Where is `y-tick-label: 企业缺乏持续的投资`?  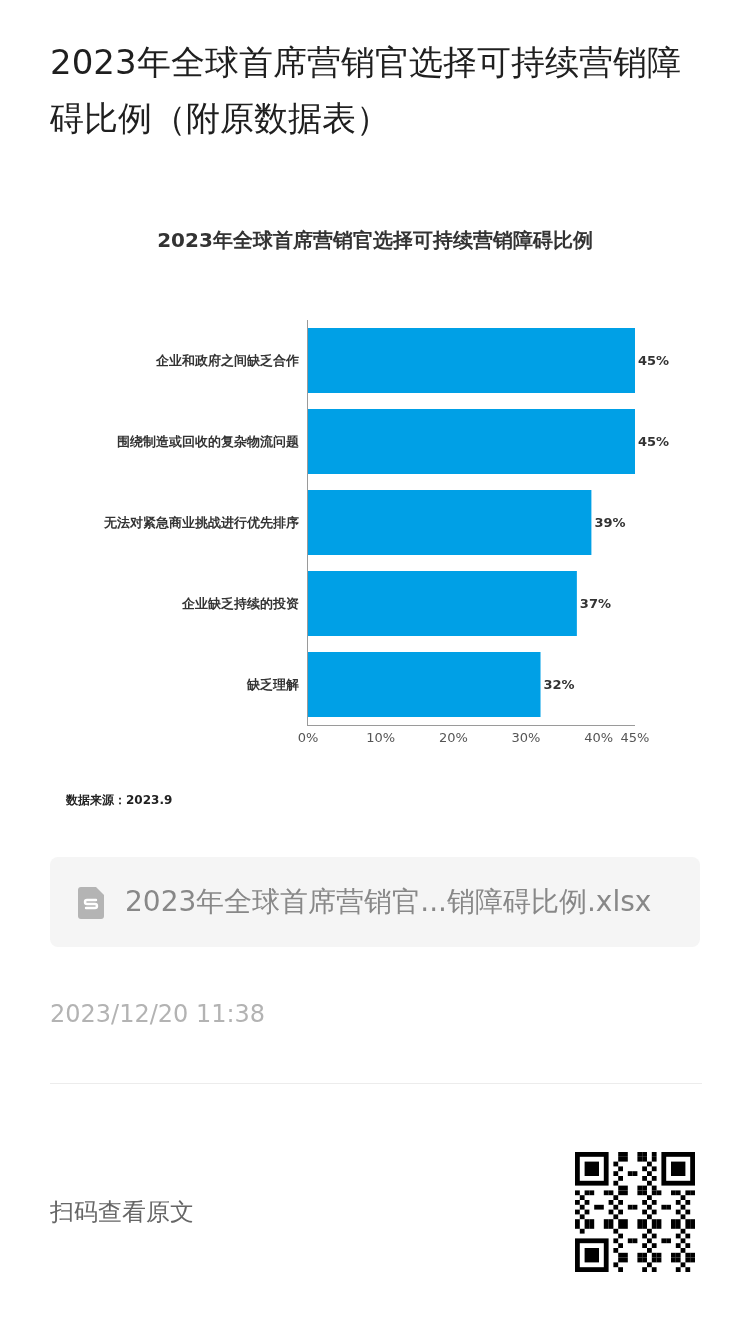 y-tick-label: 企业缺乏持续的投资 is located at coordinates (239, 603).